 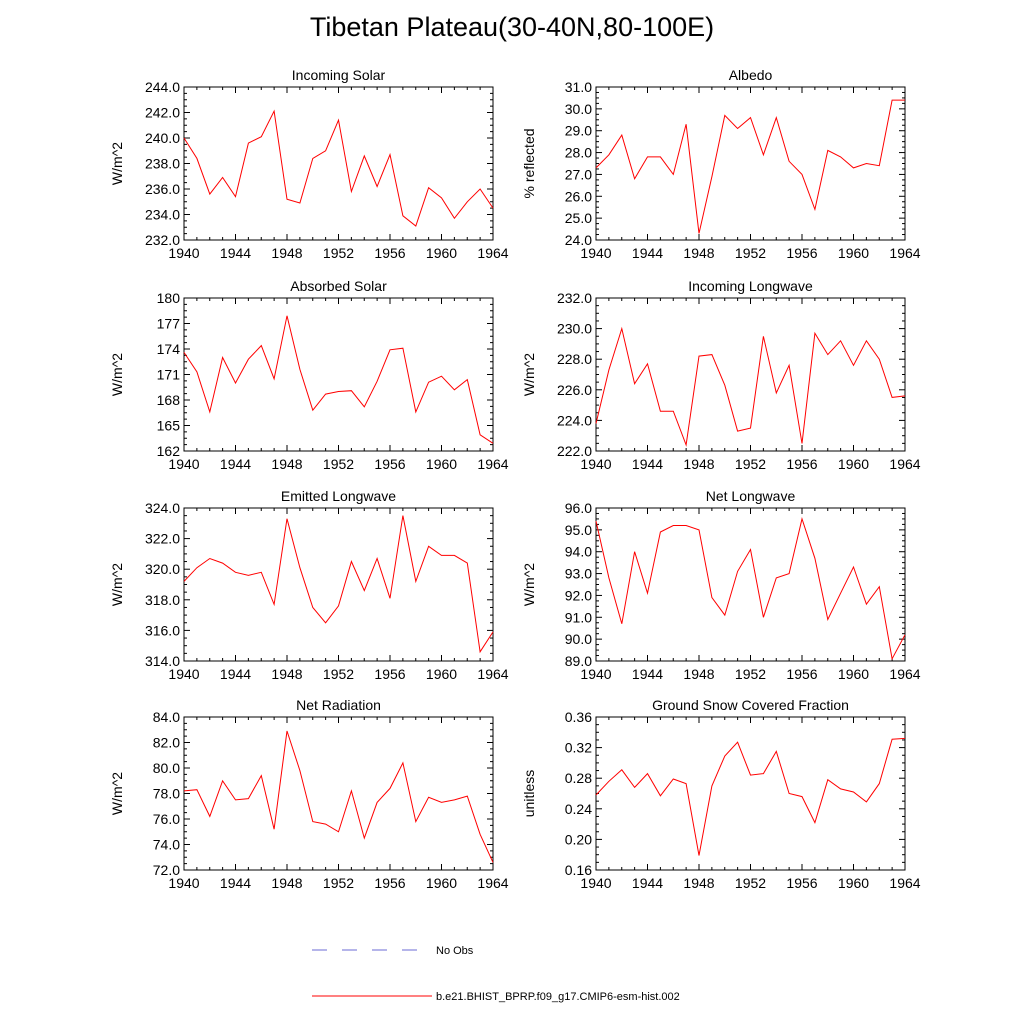 I want to click on y-tick-label: 72.0, so click(x=166, y=870).